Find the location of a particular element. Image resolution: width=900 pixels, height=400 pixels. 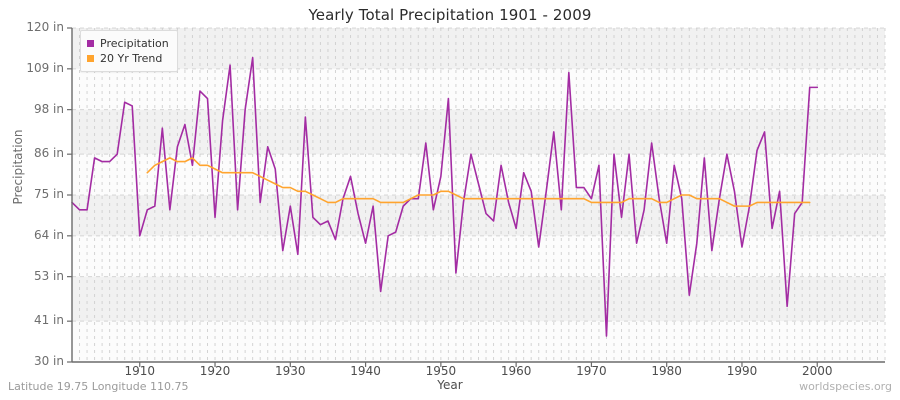

x-tick-label: 2000 is located at coordinates (817, 371).